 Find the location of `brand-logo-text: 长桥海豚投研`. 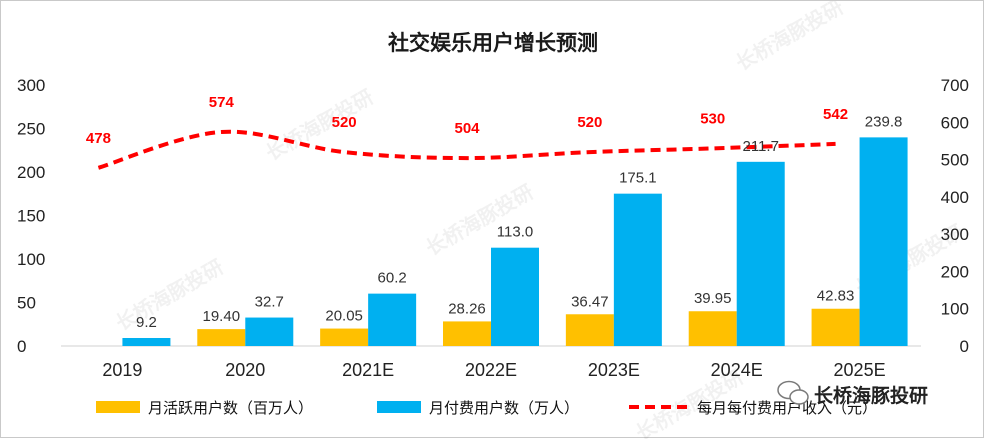

brand-logo-text: 长桥海豚投研 is located at coordinates (871, 395).